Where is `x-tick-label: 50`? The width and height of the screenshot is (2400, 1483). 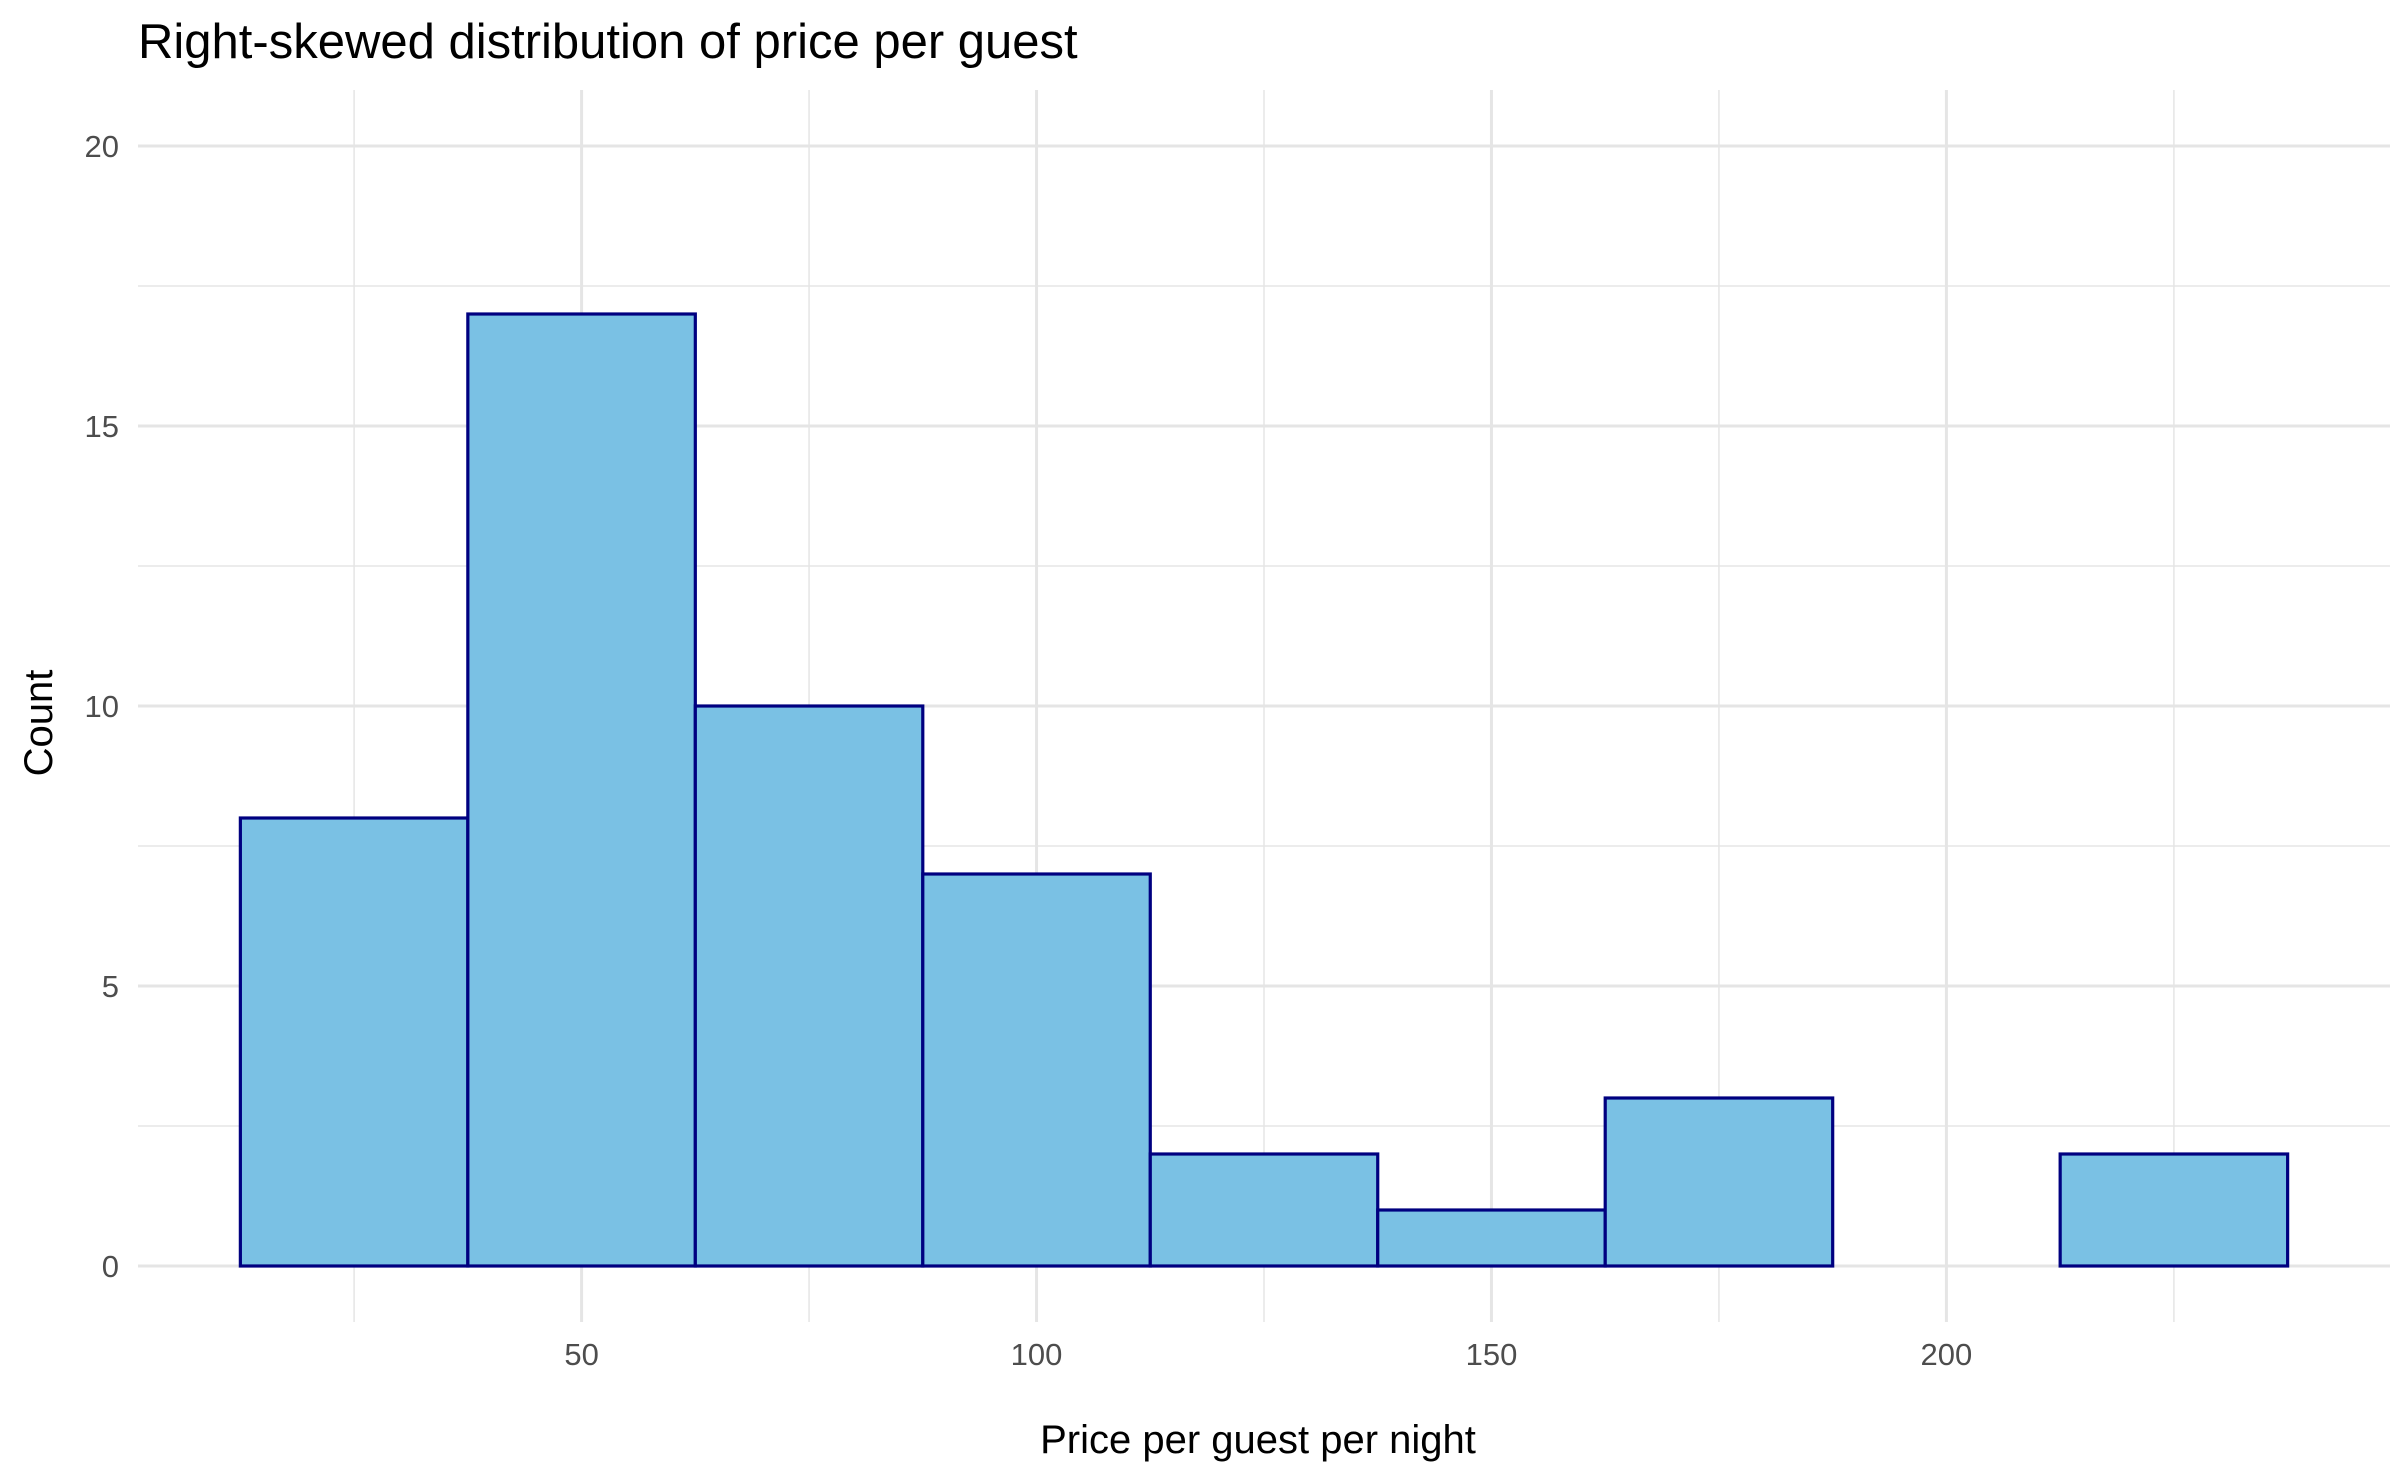 x-tick-label: 50 is located at coordinates (581, 1354).